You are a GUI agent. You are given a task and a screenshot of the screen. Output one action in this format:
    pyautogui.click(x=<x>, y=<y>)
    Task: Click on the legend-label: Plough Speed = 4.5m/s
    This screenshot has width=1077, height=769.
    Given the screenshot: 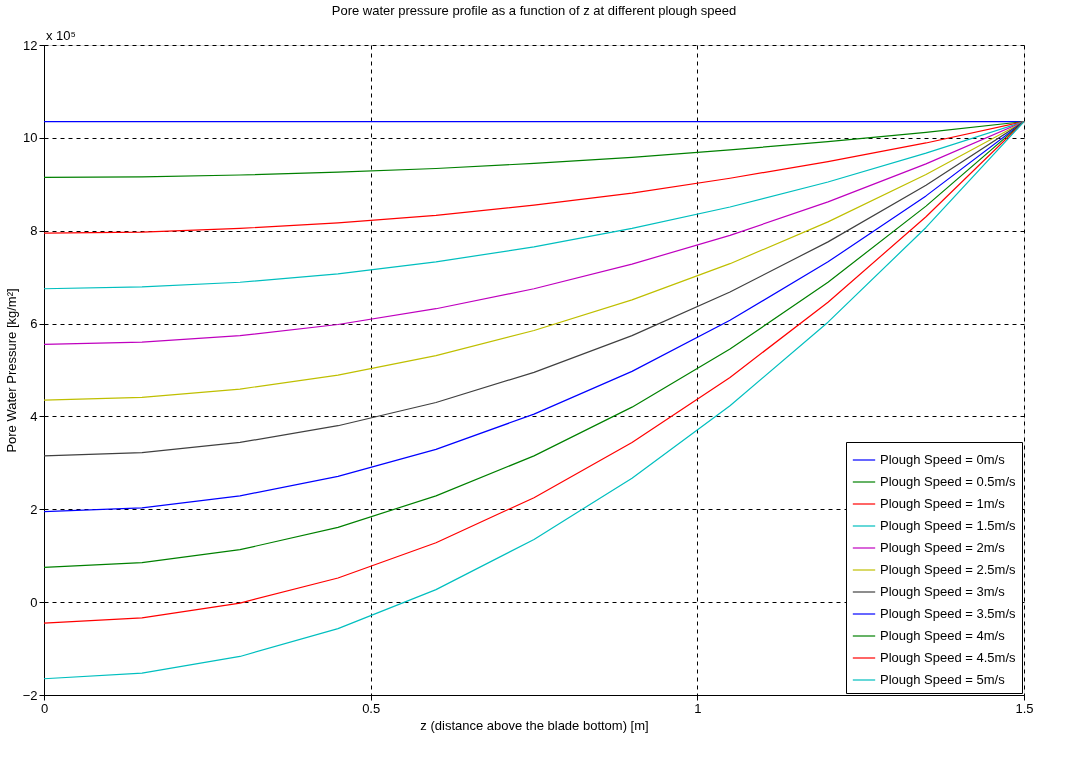 What is the action you would take?
    pyautogui.click(x=948, y=657)
    